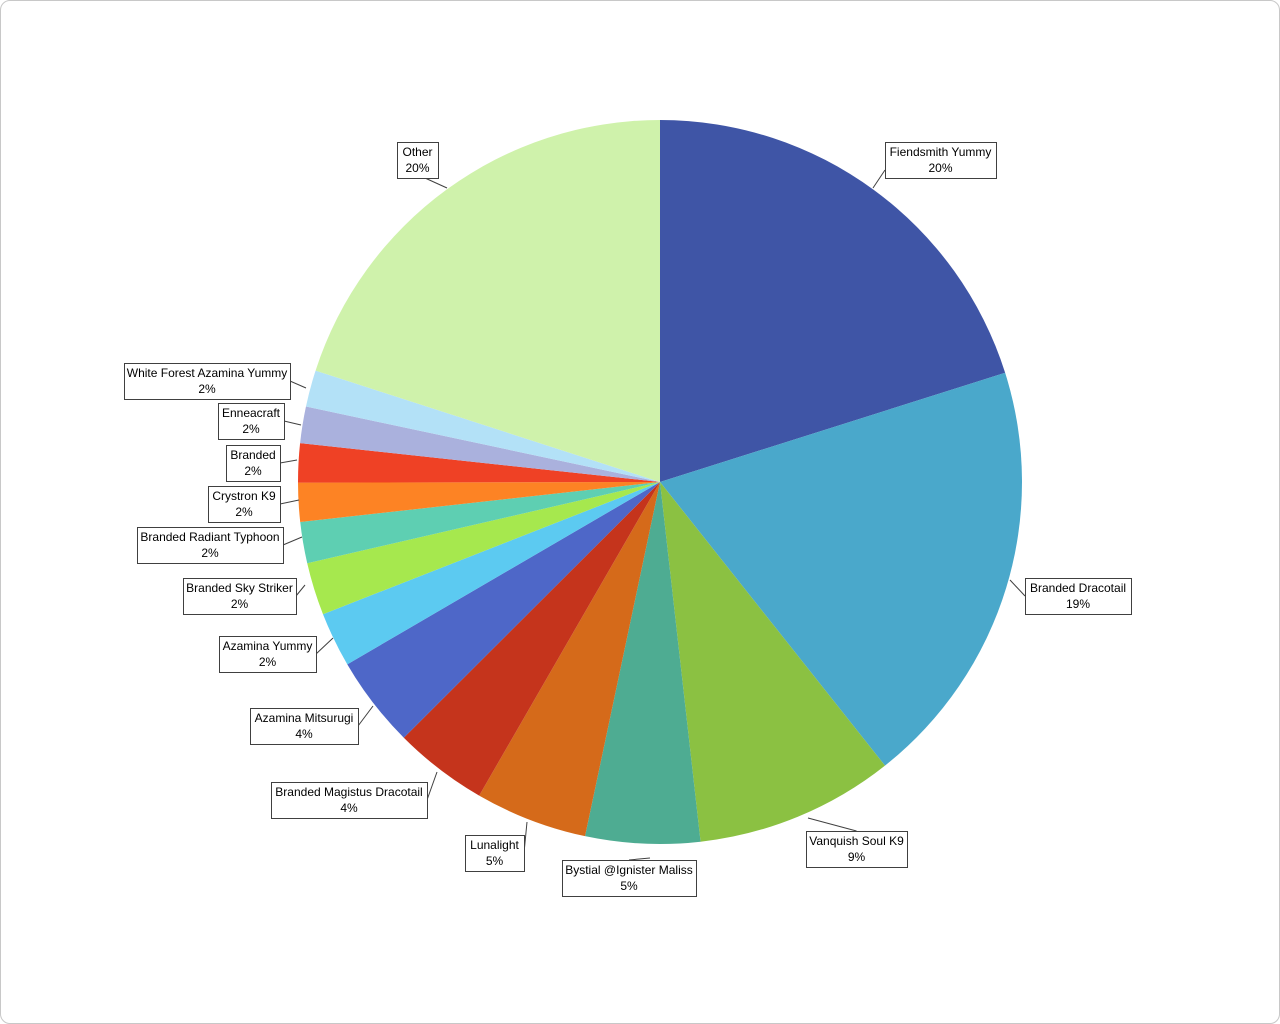 The width and height of the screenshot is (1280, 1024). I want to click on data-label-fiendsmith-yummy: Fiendsmith Yummy 20%, so click(941, 160).